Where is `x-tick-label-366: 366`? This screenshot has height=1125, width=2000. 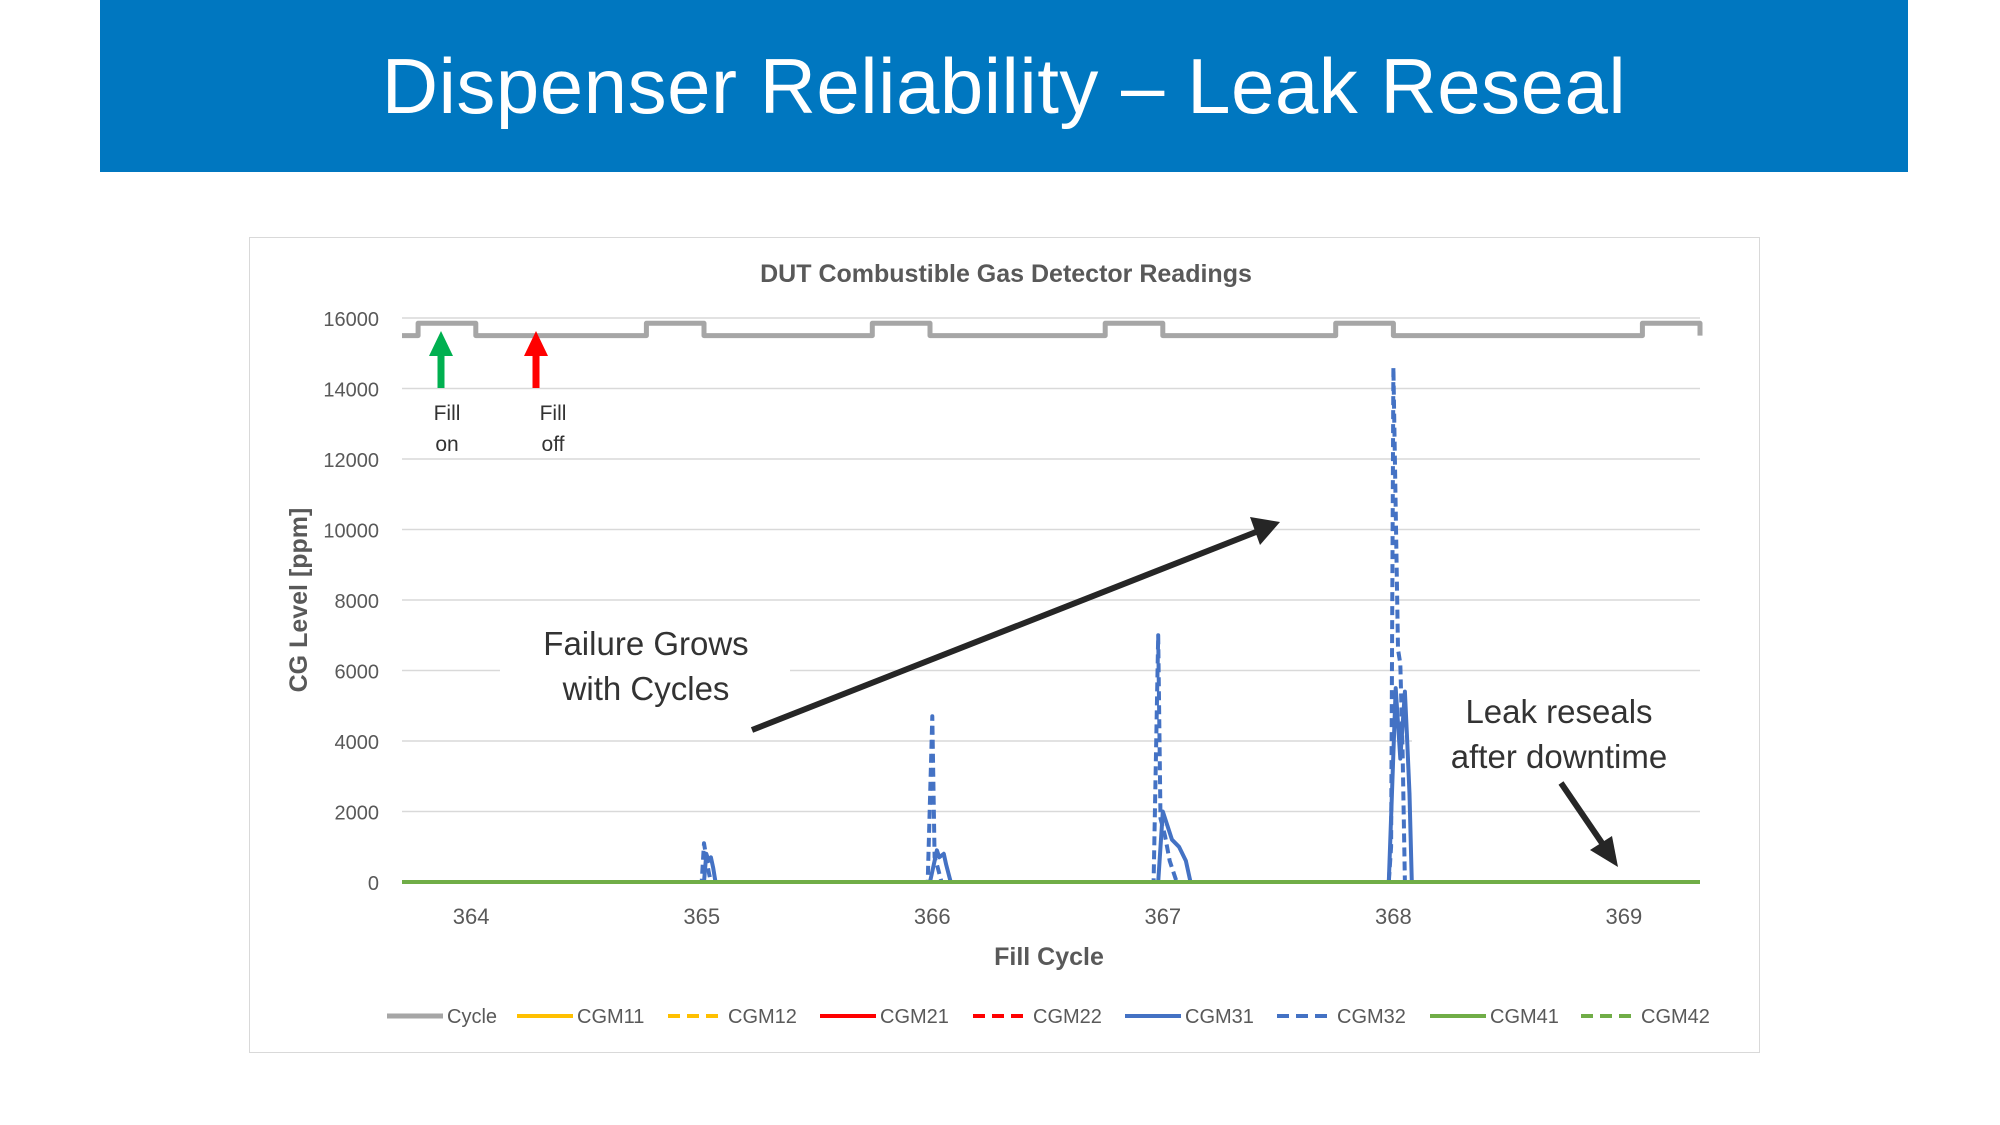
x-tick-label-366: 366 is located at coordinates (932, 916).